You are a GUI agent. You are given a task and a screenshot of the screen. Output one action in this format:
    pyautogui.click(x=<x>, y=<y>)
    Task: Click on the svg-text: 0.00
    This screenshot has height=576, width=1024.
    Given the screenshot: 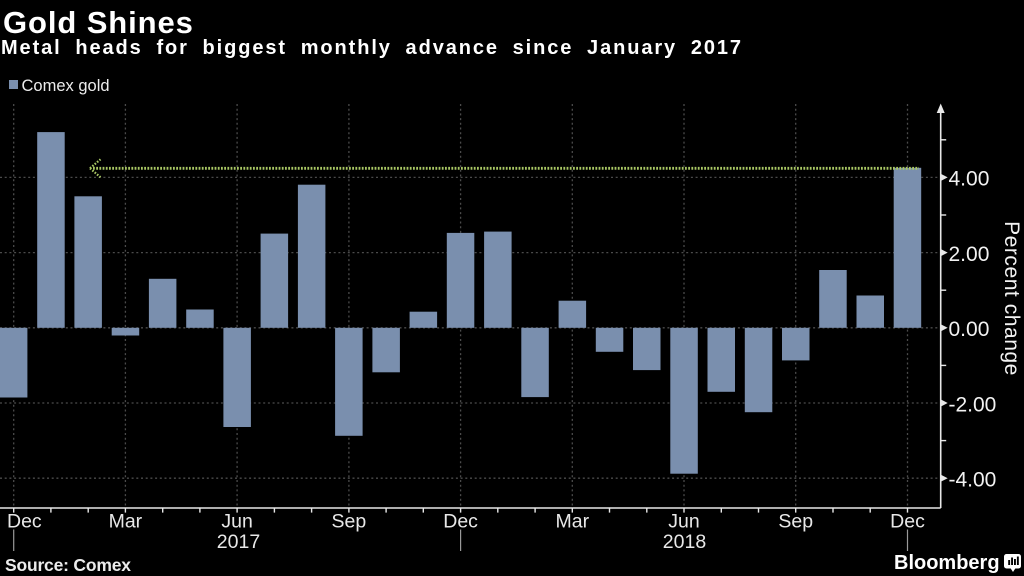 What is the action you would take?
    pyautogui.click(x=969, y=329)
    